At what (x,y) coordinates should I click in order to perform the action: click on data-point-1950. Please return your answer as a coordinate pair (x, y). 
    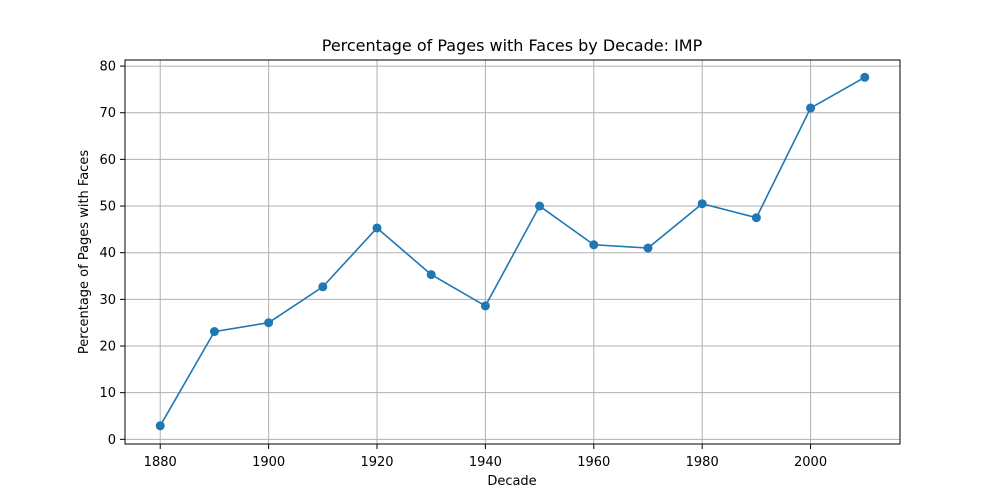
    Looking at the image, I should click on (540, 206).